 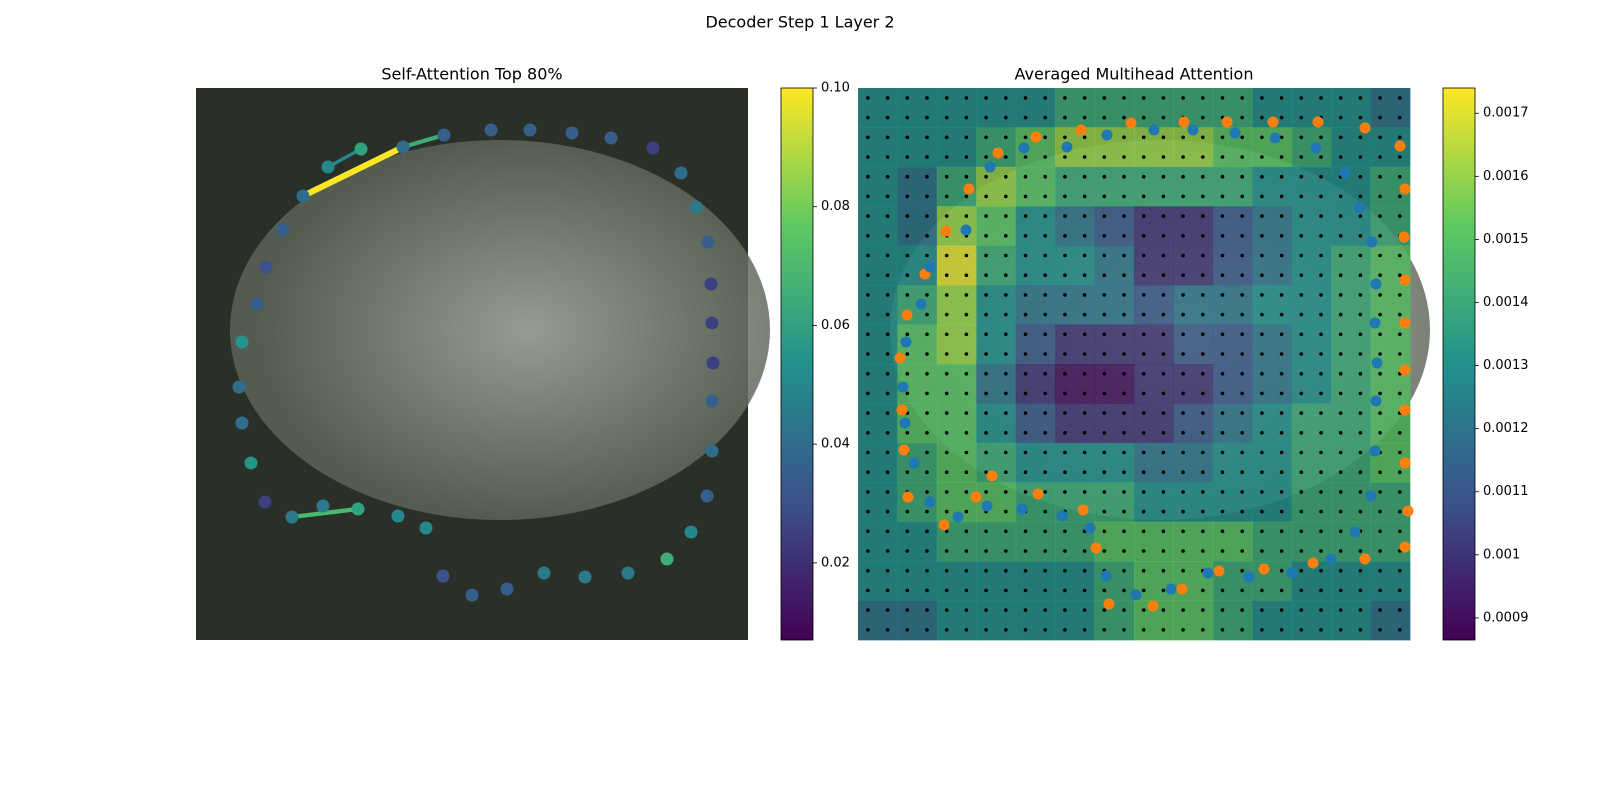 What do you see at coordinates (835, 444) in the screenshot?
I see `colorbar-tick-label: 0.04` at bounding box center [835, 444].